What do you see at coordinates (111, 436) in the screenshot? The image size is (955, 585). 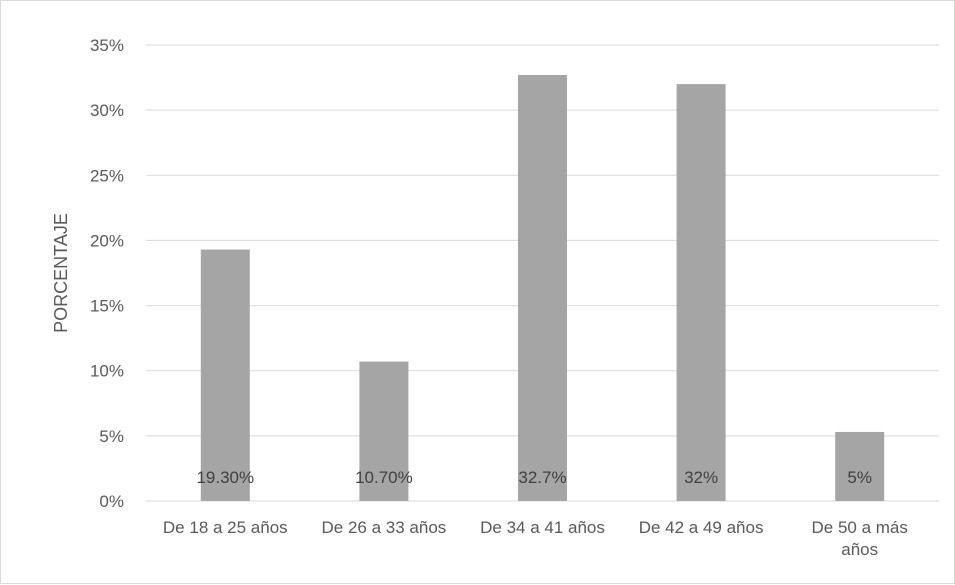 I see `y-tick-label: 5%` at bounding box center [111, 436].